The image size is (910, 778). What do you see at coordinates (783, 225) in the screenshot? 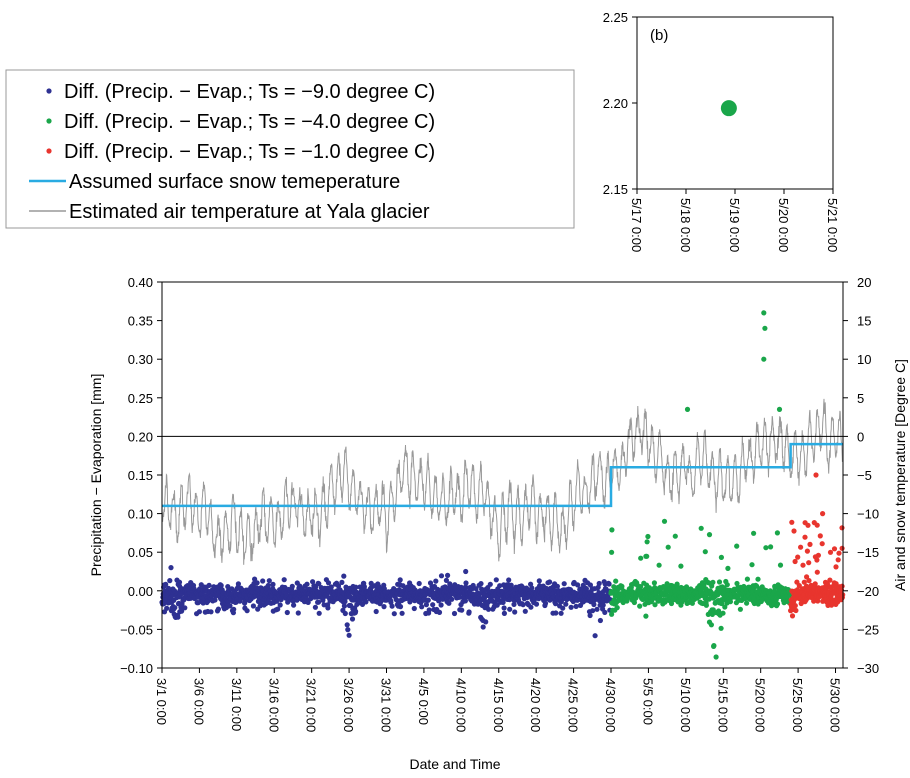
I see `panel-b-xtick-label: 5/20 0:00` at bounding box center [783, 225].